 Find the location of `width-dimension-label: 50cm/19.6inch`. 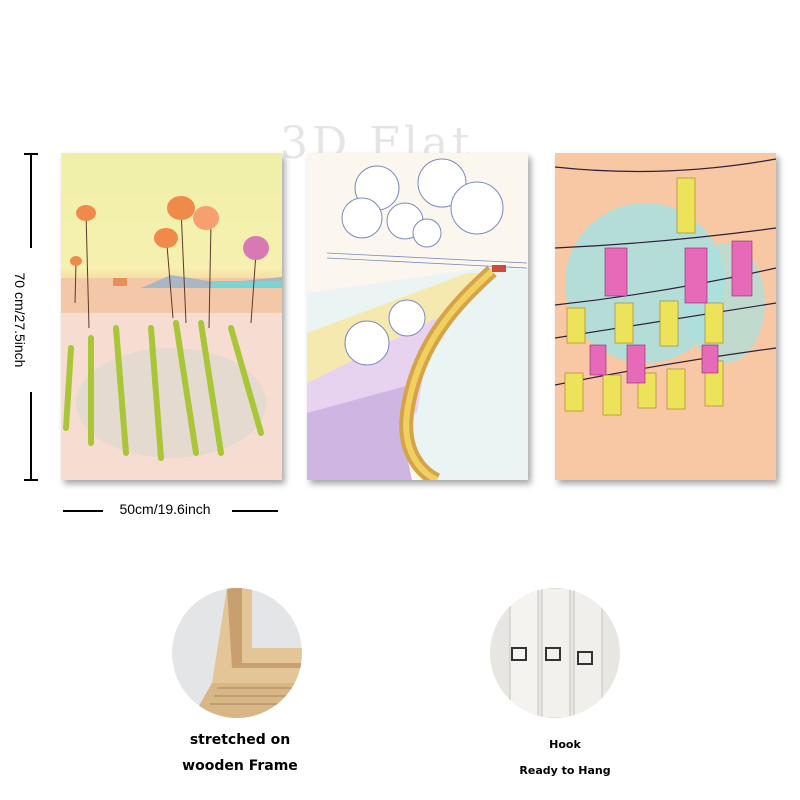

width-dimension-label: 50cm/19.6inch is located at coordinates (165, 509).